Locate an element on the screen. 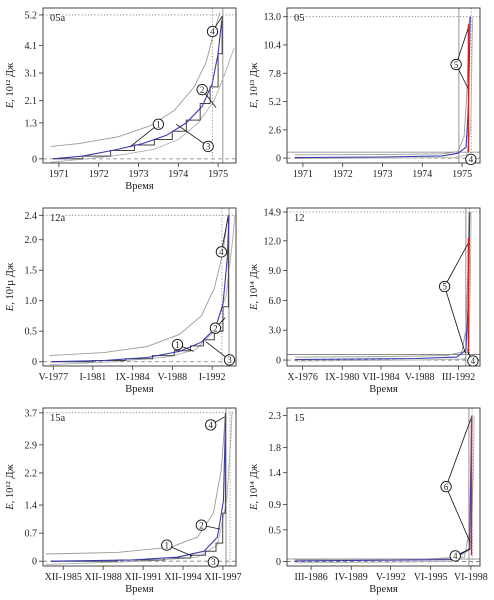  x-tick-label: XII-1994 is located at coordinates (182, 577).